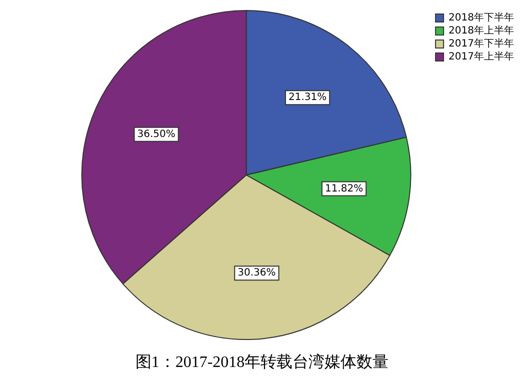  What do you see at coordinates (156, 134) in the screenshot?
I see `data-label: 36.50%` at bounding box center [156, 134].